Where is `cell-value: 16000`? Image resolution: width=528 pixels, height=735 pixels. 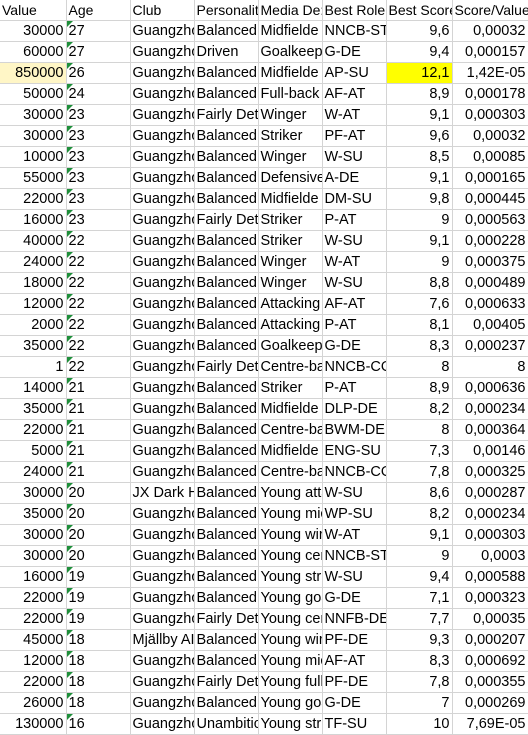
cell-value: 16000 is located at coordinates (33, 577).